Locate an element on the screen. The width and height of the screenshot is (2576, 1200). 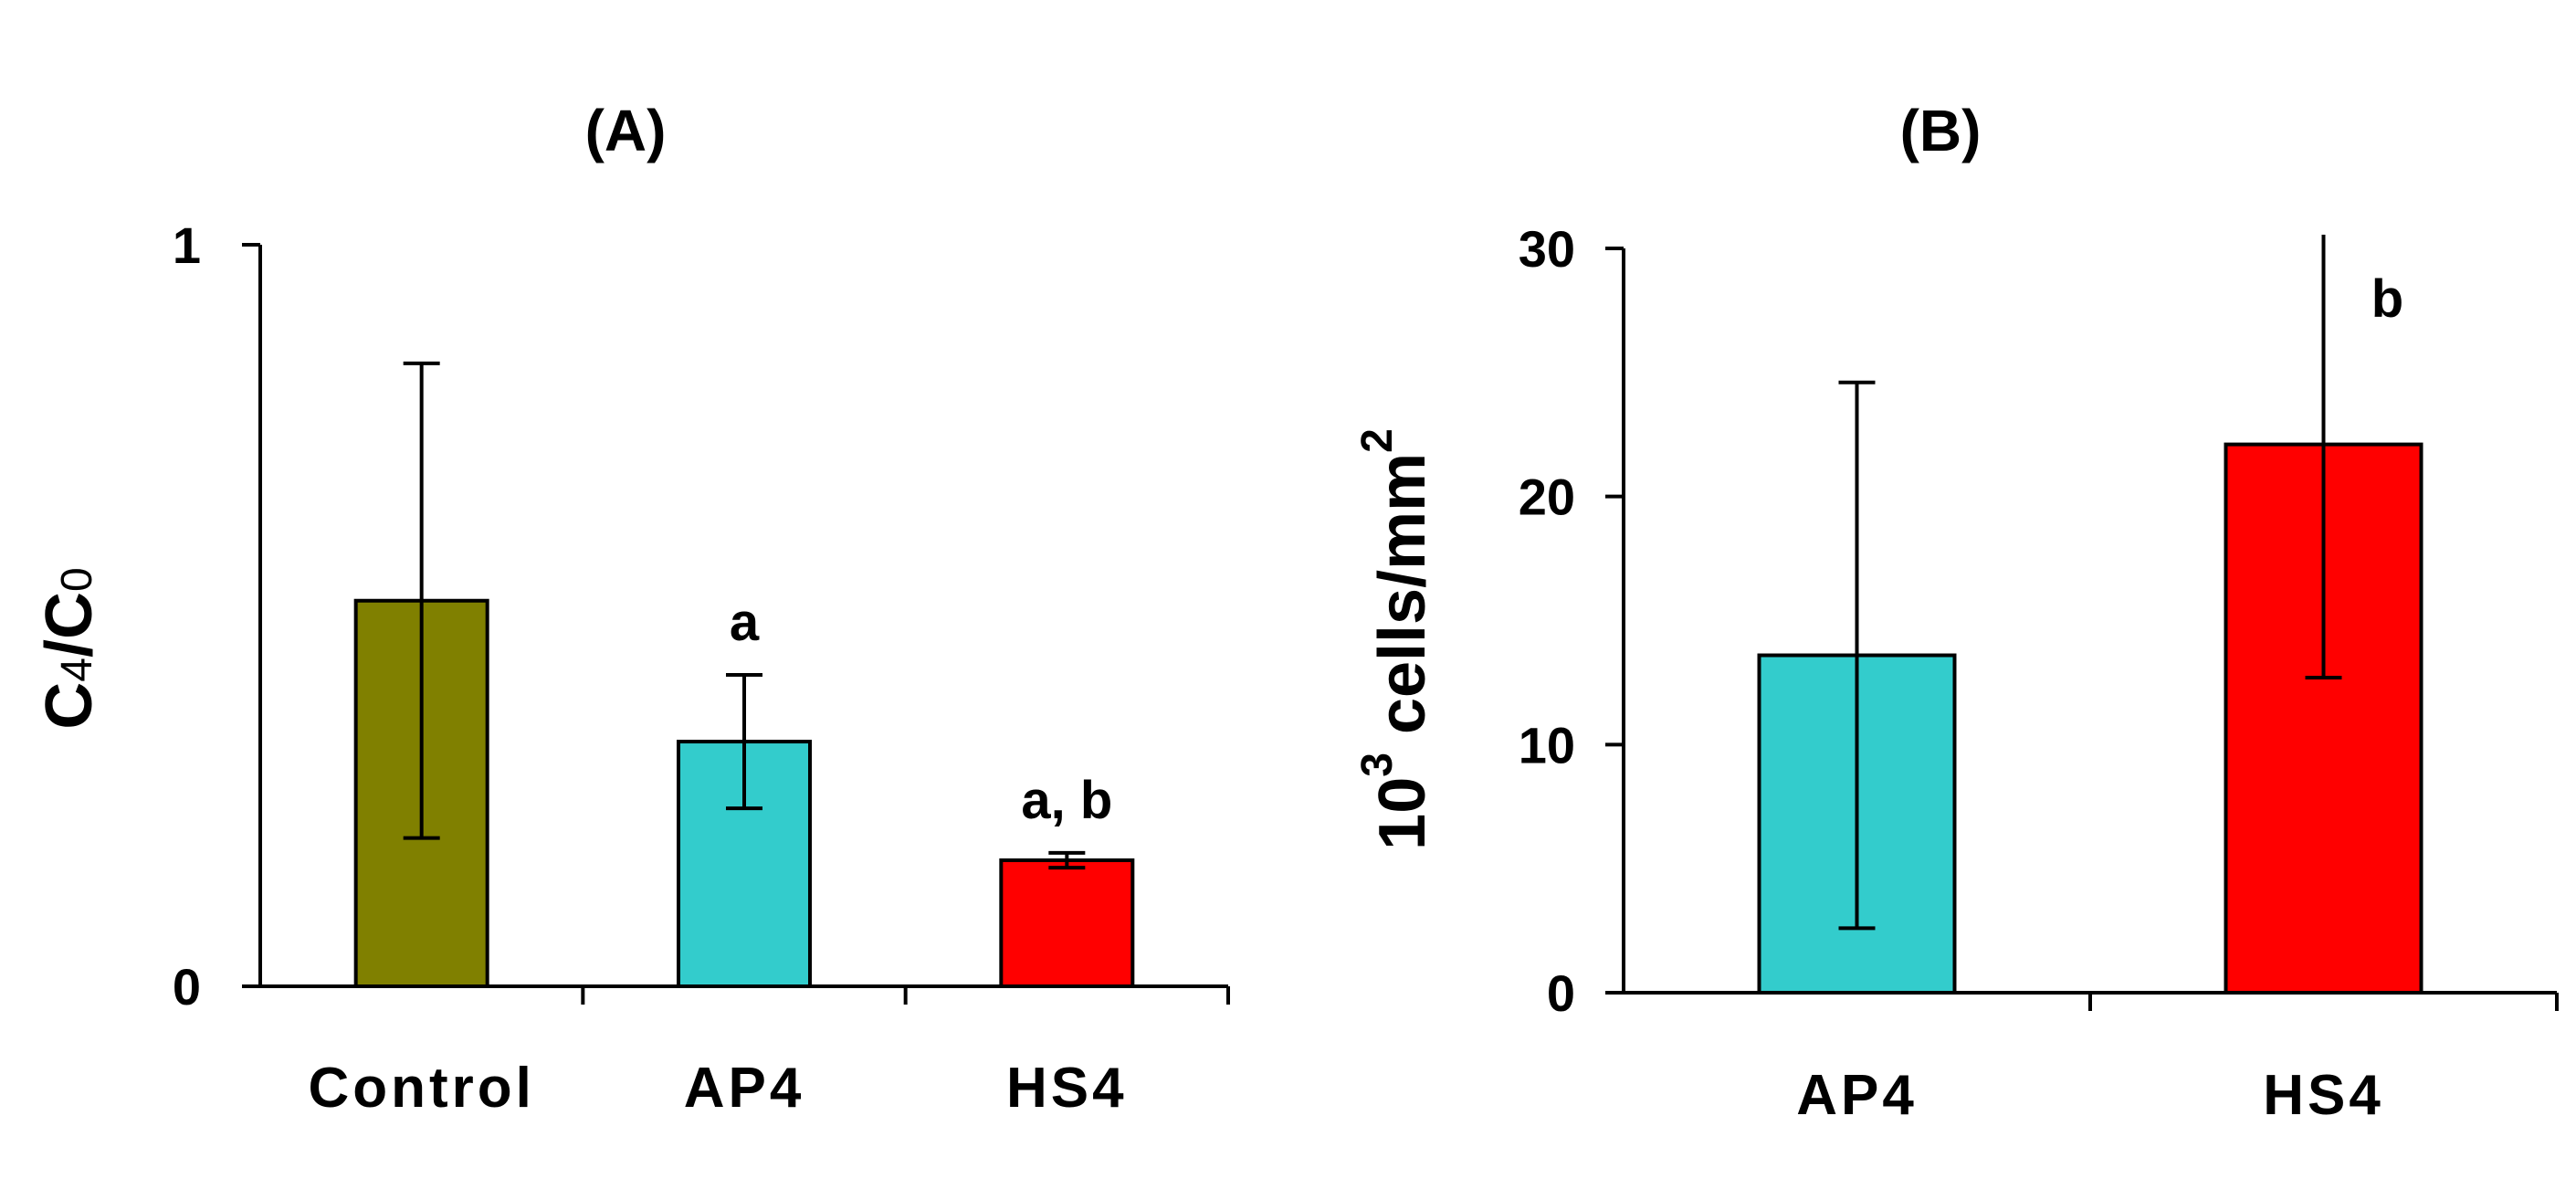
chart-b-ytick-label-0: 0 is located at coordinates (1561, 993).